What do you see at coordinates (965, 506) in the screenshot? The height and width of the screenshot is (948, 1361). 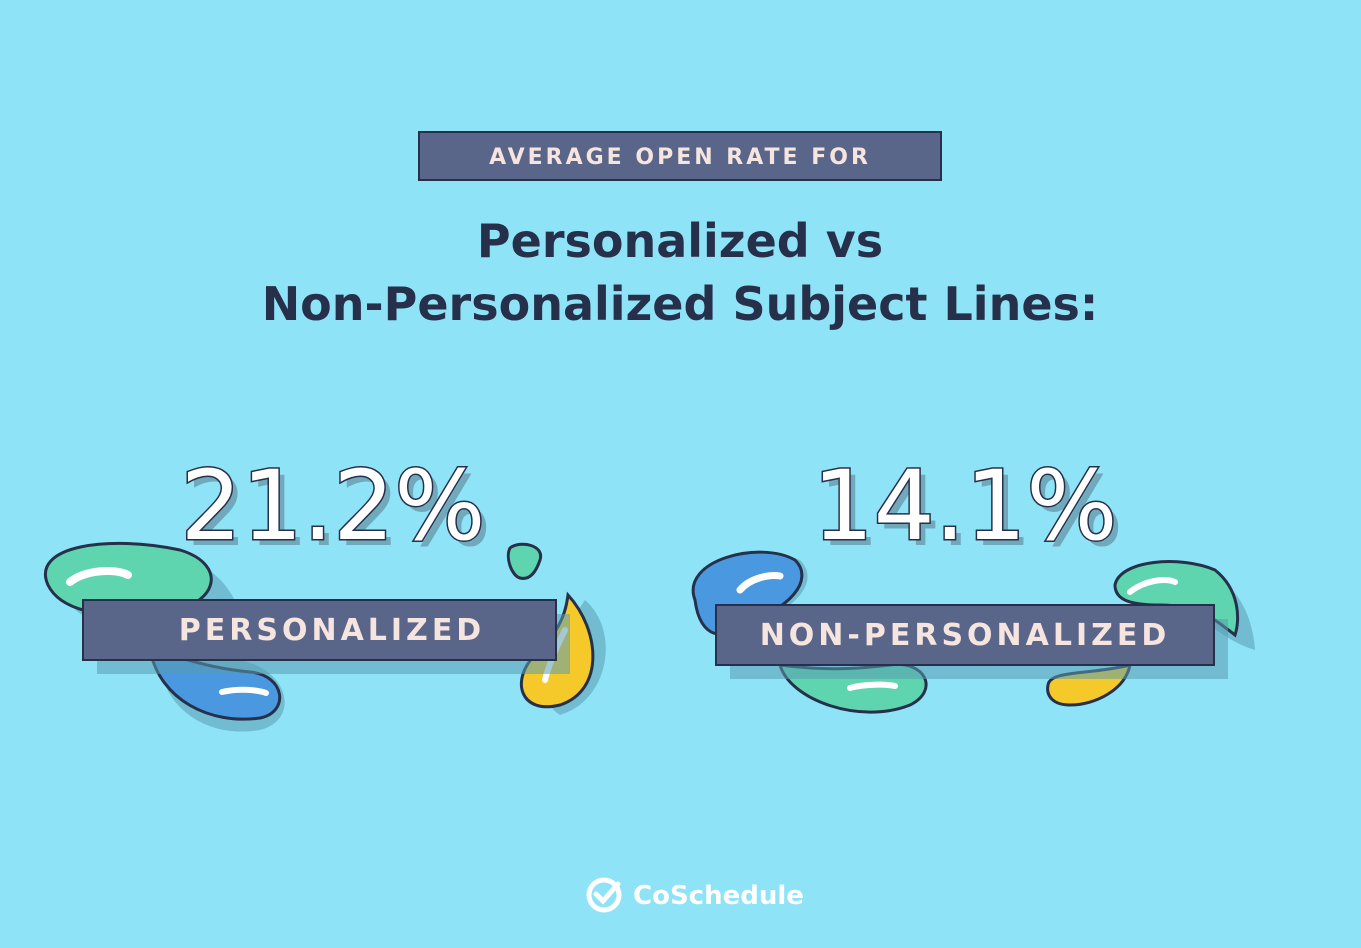 I see `stat-value: 14.1%` at bounding box center [965, 506].